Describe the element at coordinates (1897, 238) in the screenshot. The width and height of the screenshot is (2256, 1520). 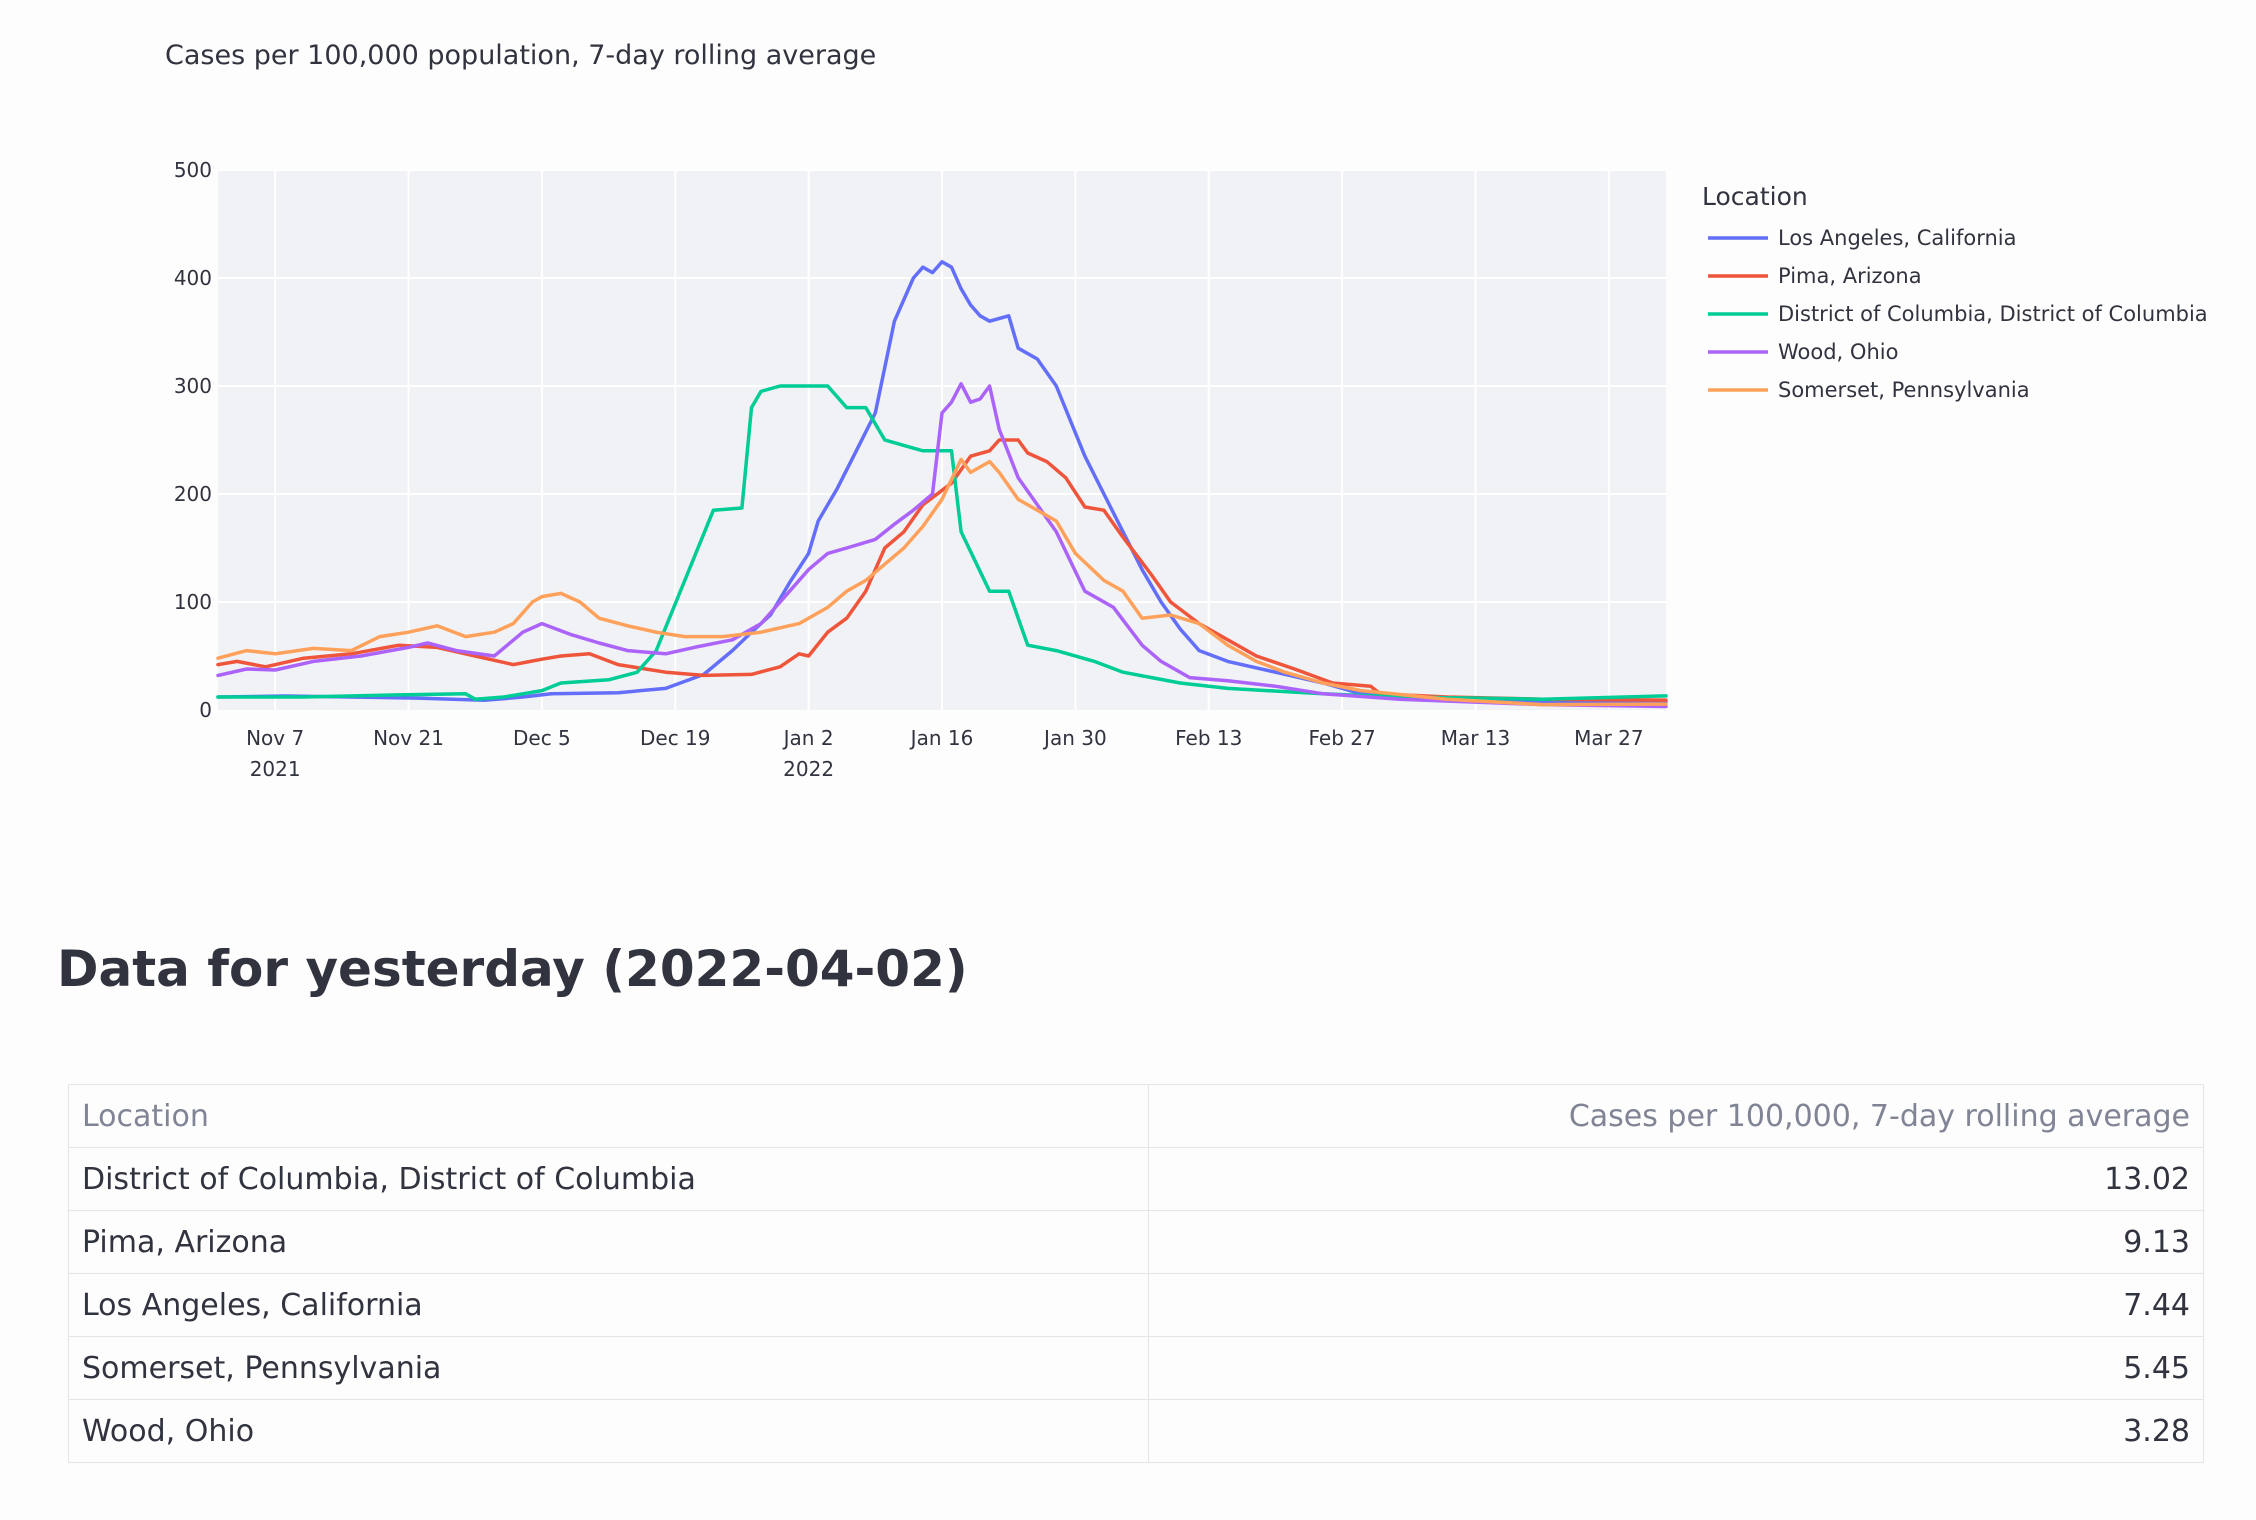
I see `legend-label: Los Angeles, California` at that location.